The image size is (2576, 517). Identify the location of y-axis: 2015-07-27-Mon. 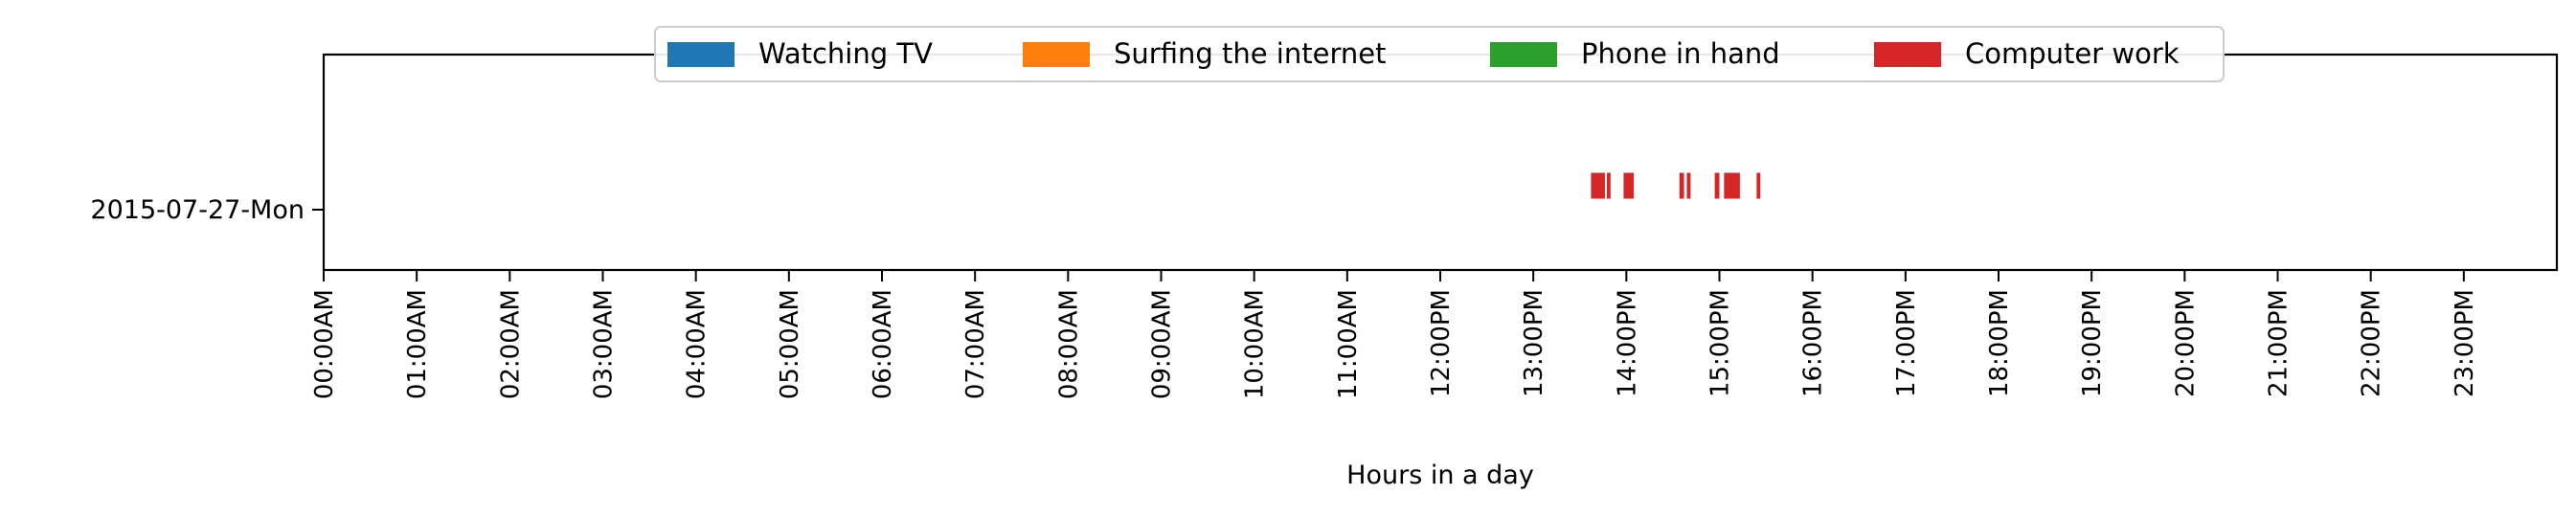
(207, 210).